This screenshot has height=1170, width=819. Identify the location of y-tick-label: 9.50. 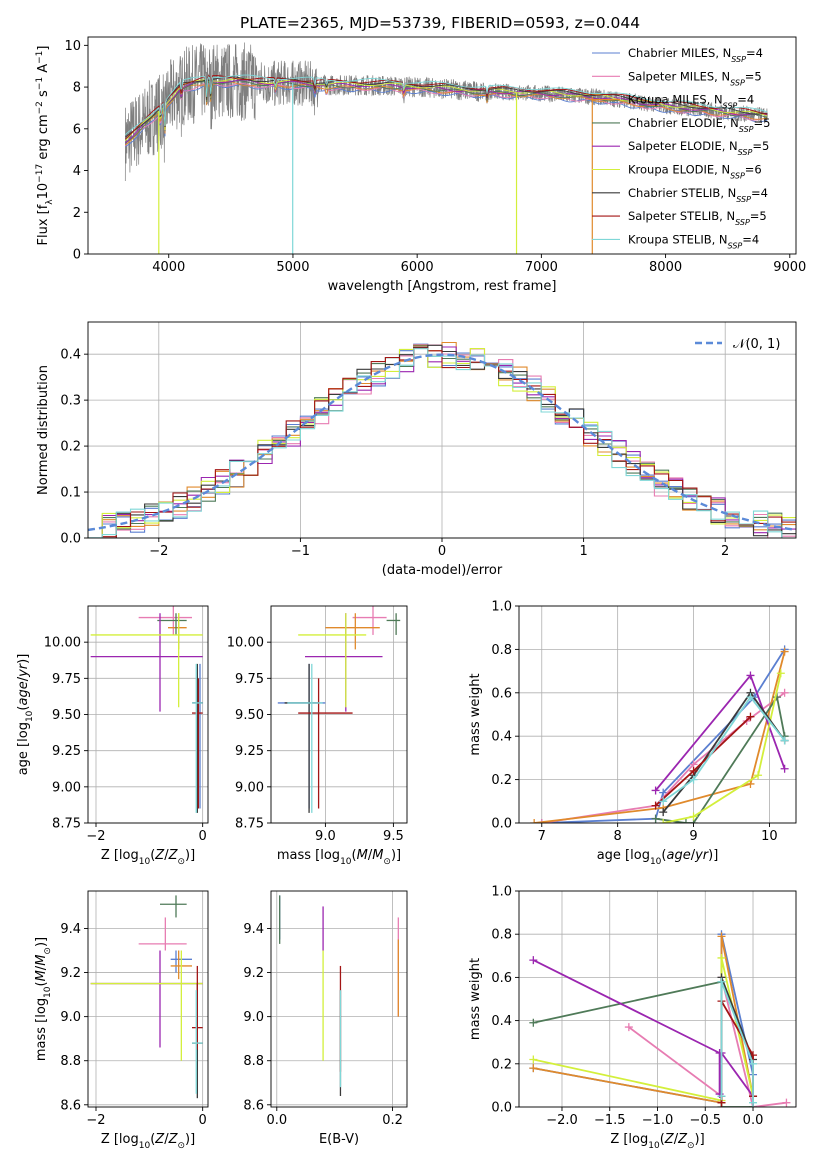
(66, 715).